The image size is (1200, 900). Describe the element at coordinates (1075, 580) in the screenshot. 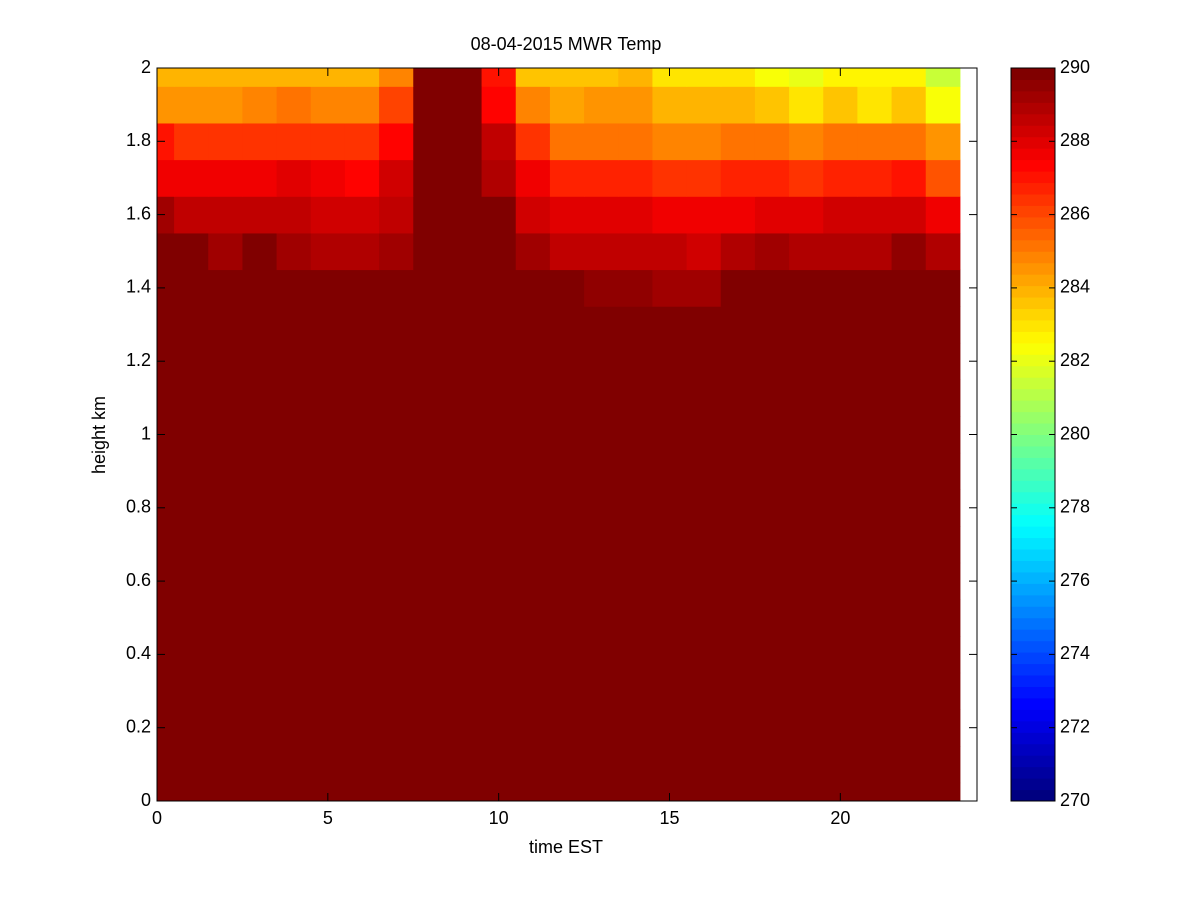

I see `colorbar-tick-label: 276` at that location.